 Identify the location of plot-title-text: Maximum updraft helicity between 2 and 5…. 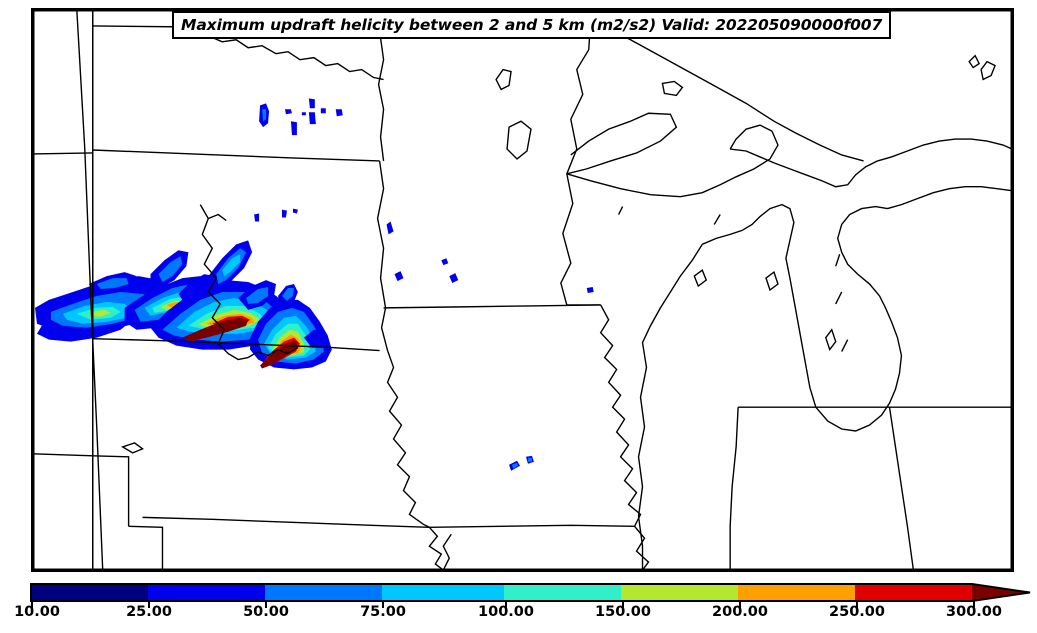
(532, 25).